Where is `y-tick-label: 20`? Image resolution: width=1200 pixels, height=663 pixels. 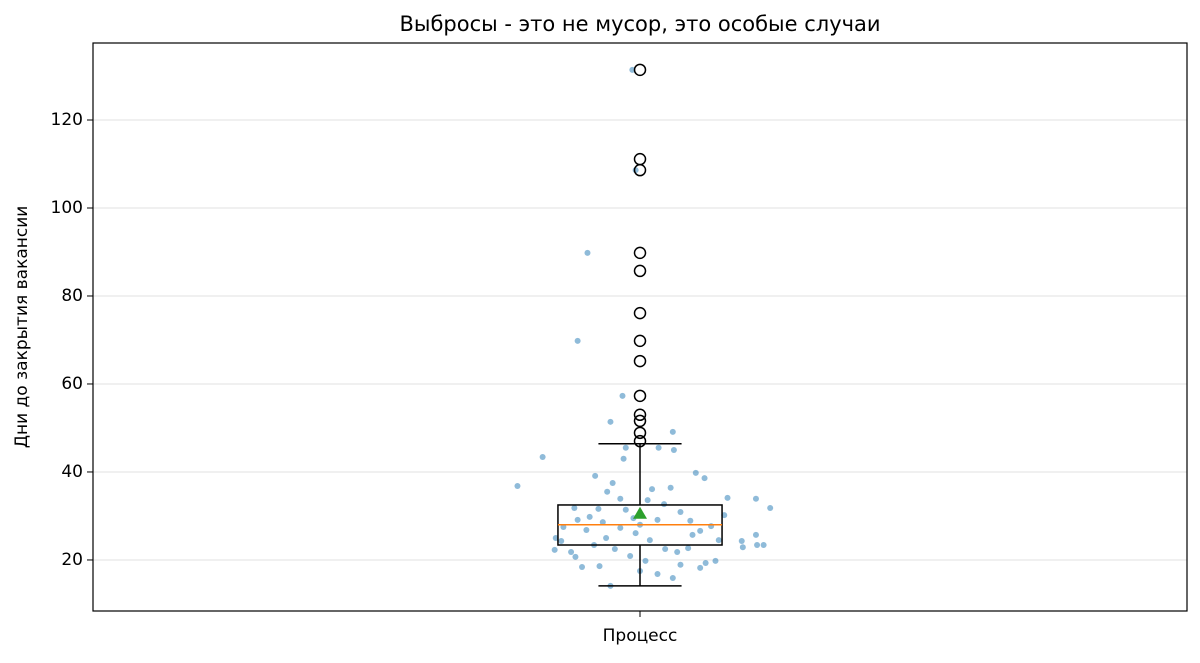
y-tick-label: 20 is located at coordinates (72, 560).